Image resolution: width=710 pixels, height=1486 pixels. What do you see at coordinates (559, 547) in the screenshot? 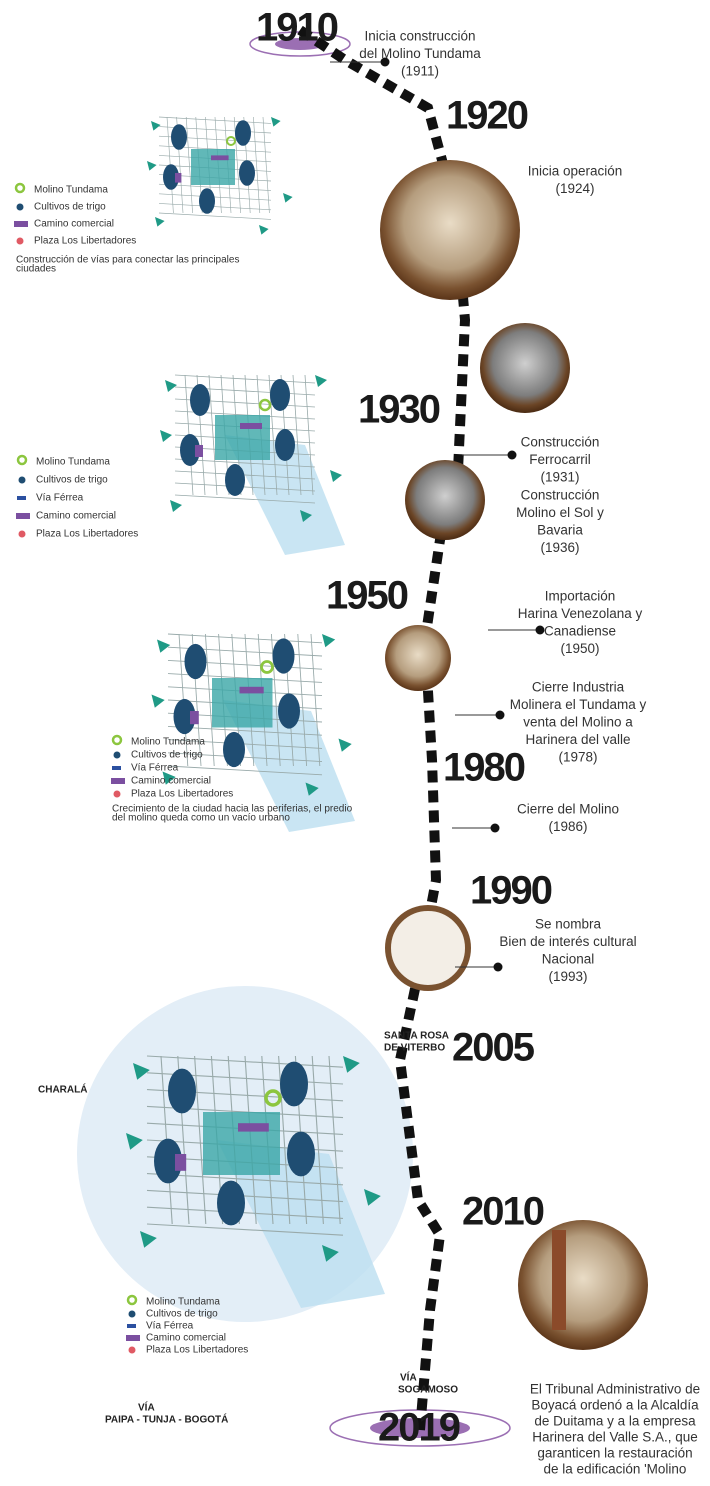
I see `event-text: (1936)` at bounding box center [559, 547].